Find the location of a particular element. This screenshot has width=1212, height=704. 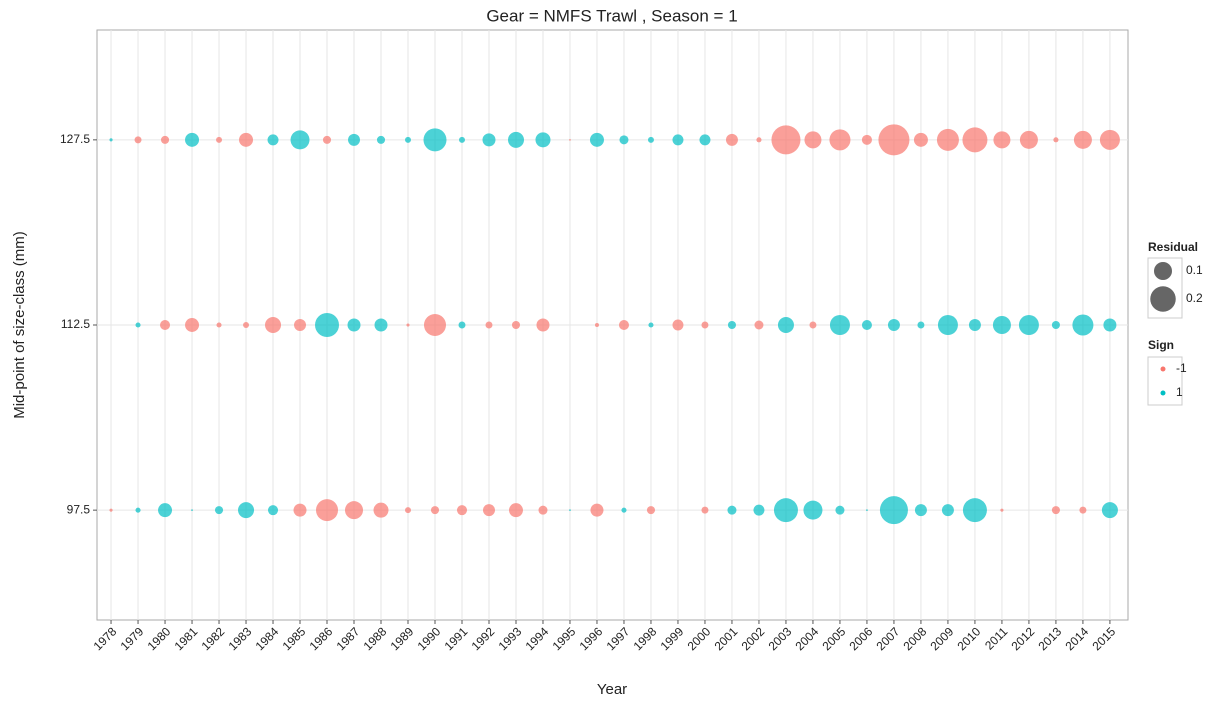

y-tick-label: 97.5 is located at coordinates (79, 509).